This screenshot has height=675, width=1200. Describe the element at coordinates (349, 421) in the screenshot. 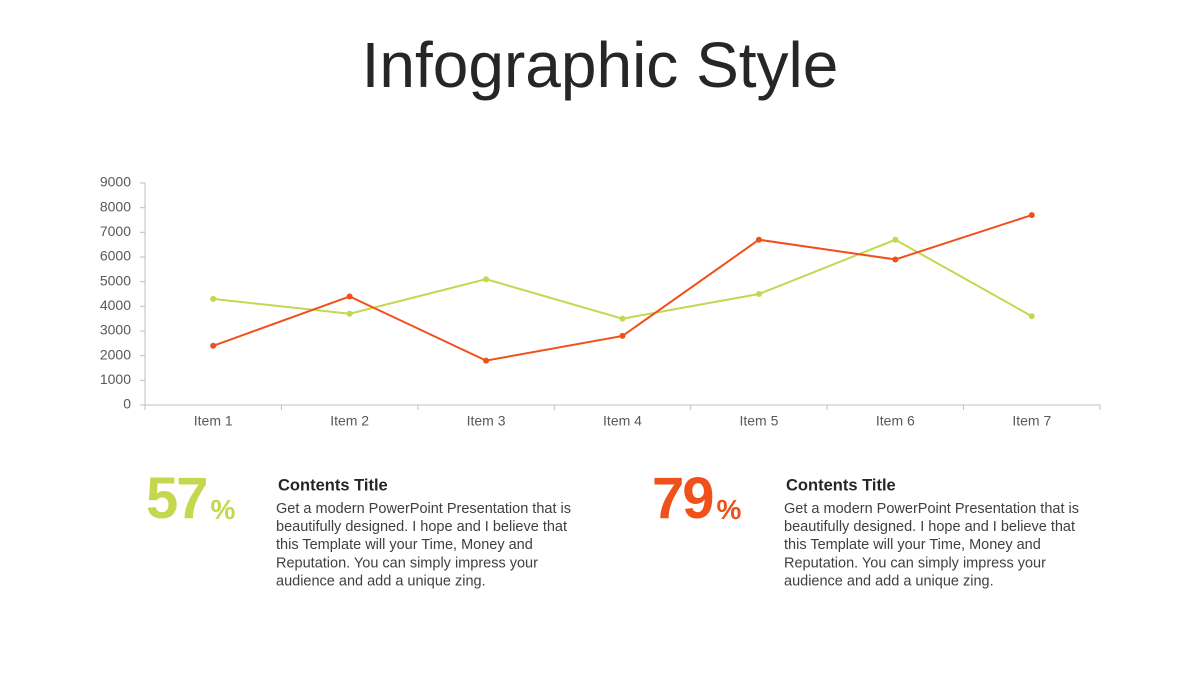

I see `x-tick-label: Item 2` at that location.